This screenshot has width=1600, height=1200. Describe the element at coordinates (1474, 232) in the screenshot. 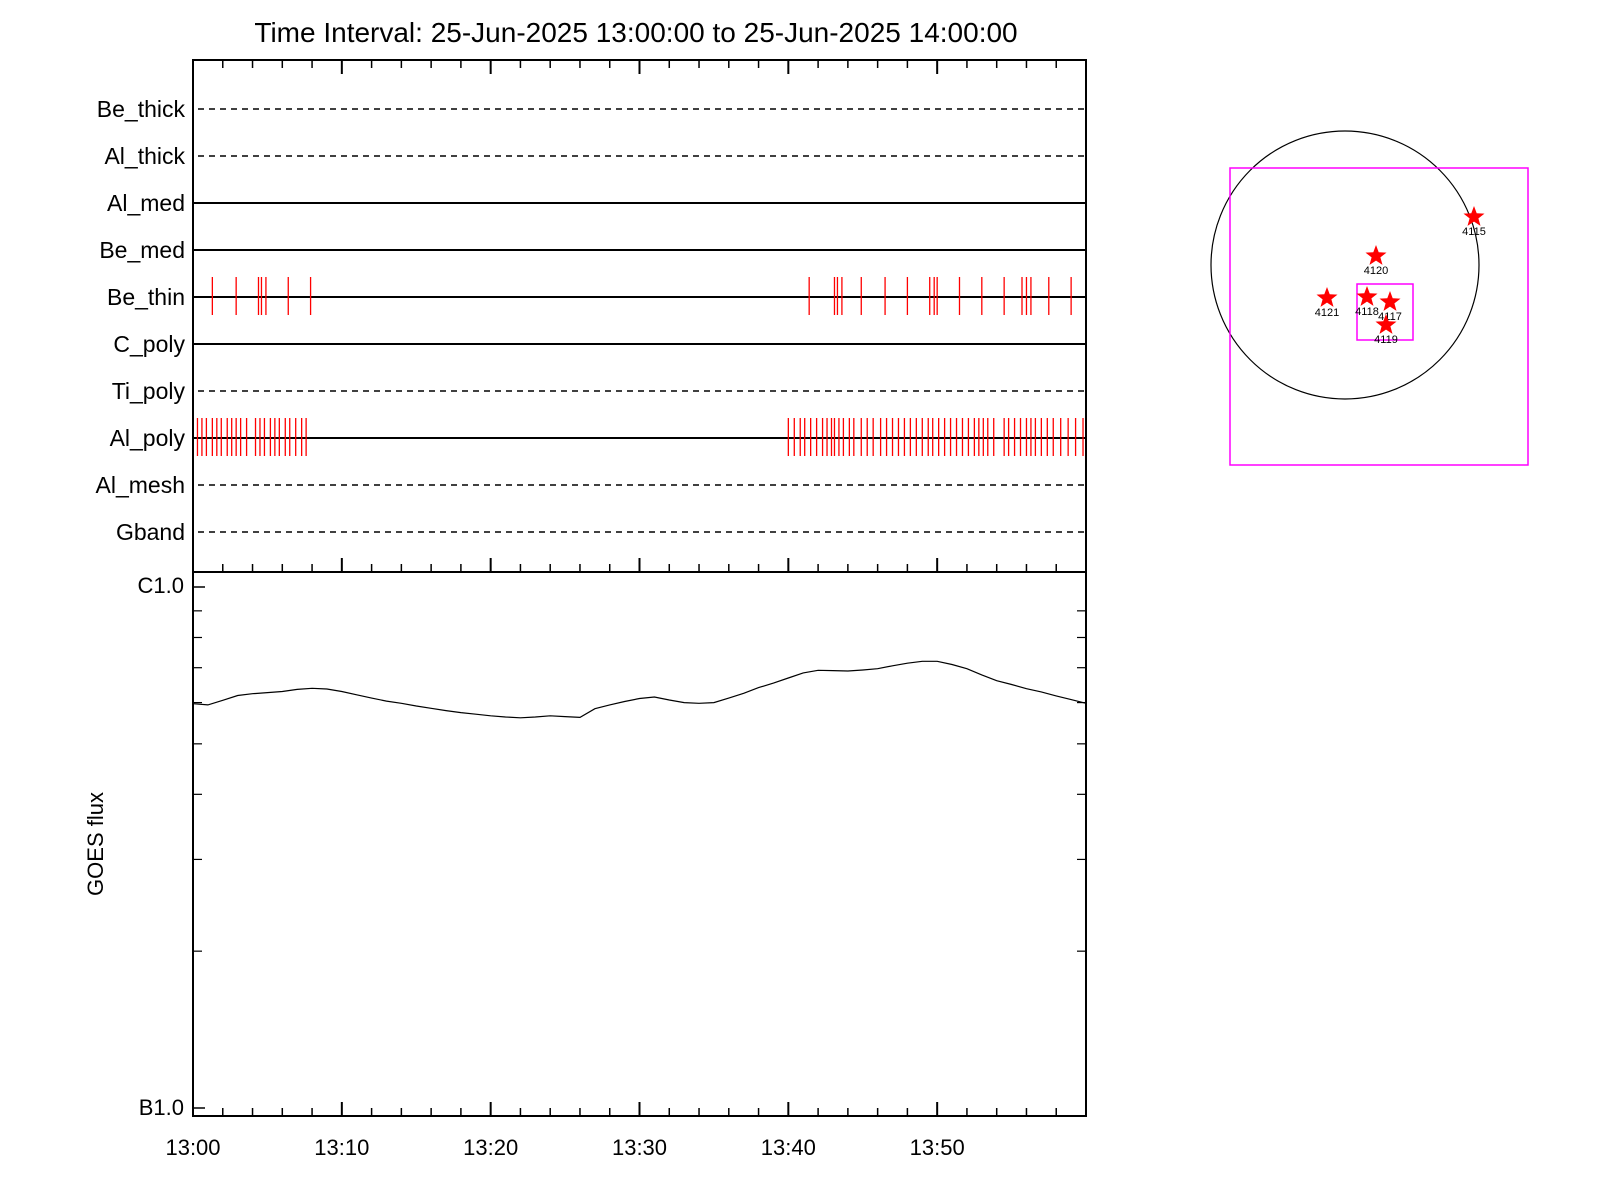

I see `region-number-label: 4115` at that location.